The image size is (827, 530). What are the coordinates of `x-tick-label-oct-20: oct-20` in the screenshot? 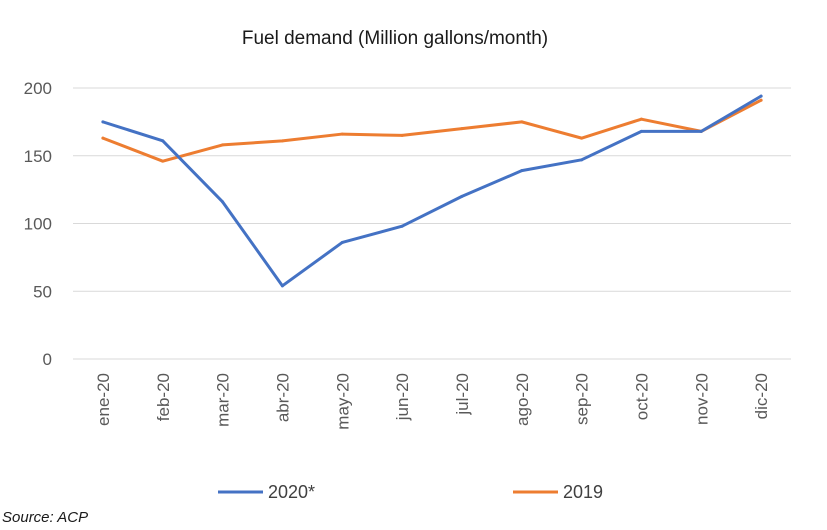 It's located at (641, 396).